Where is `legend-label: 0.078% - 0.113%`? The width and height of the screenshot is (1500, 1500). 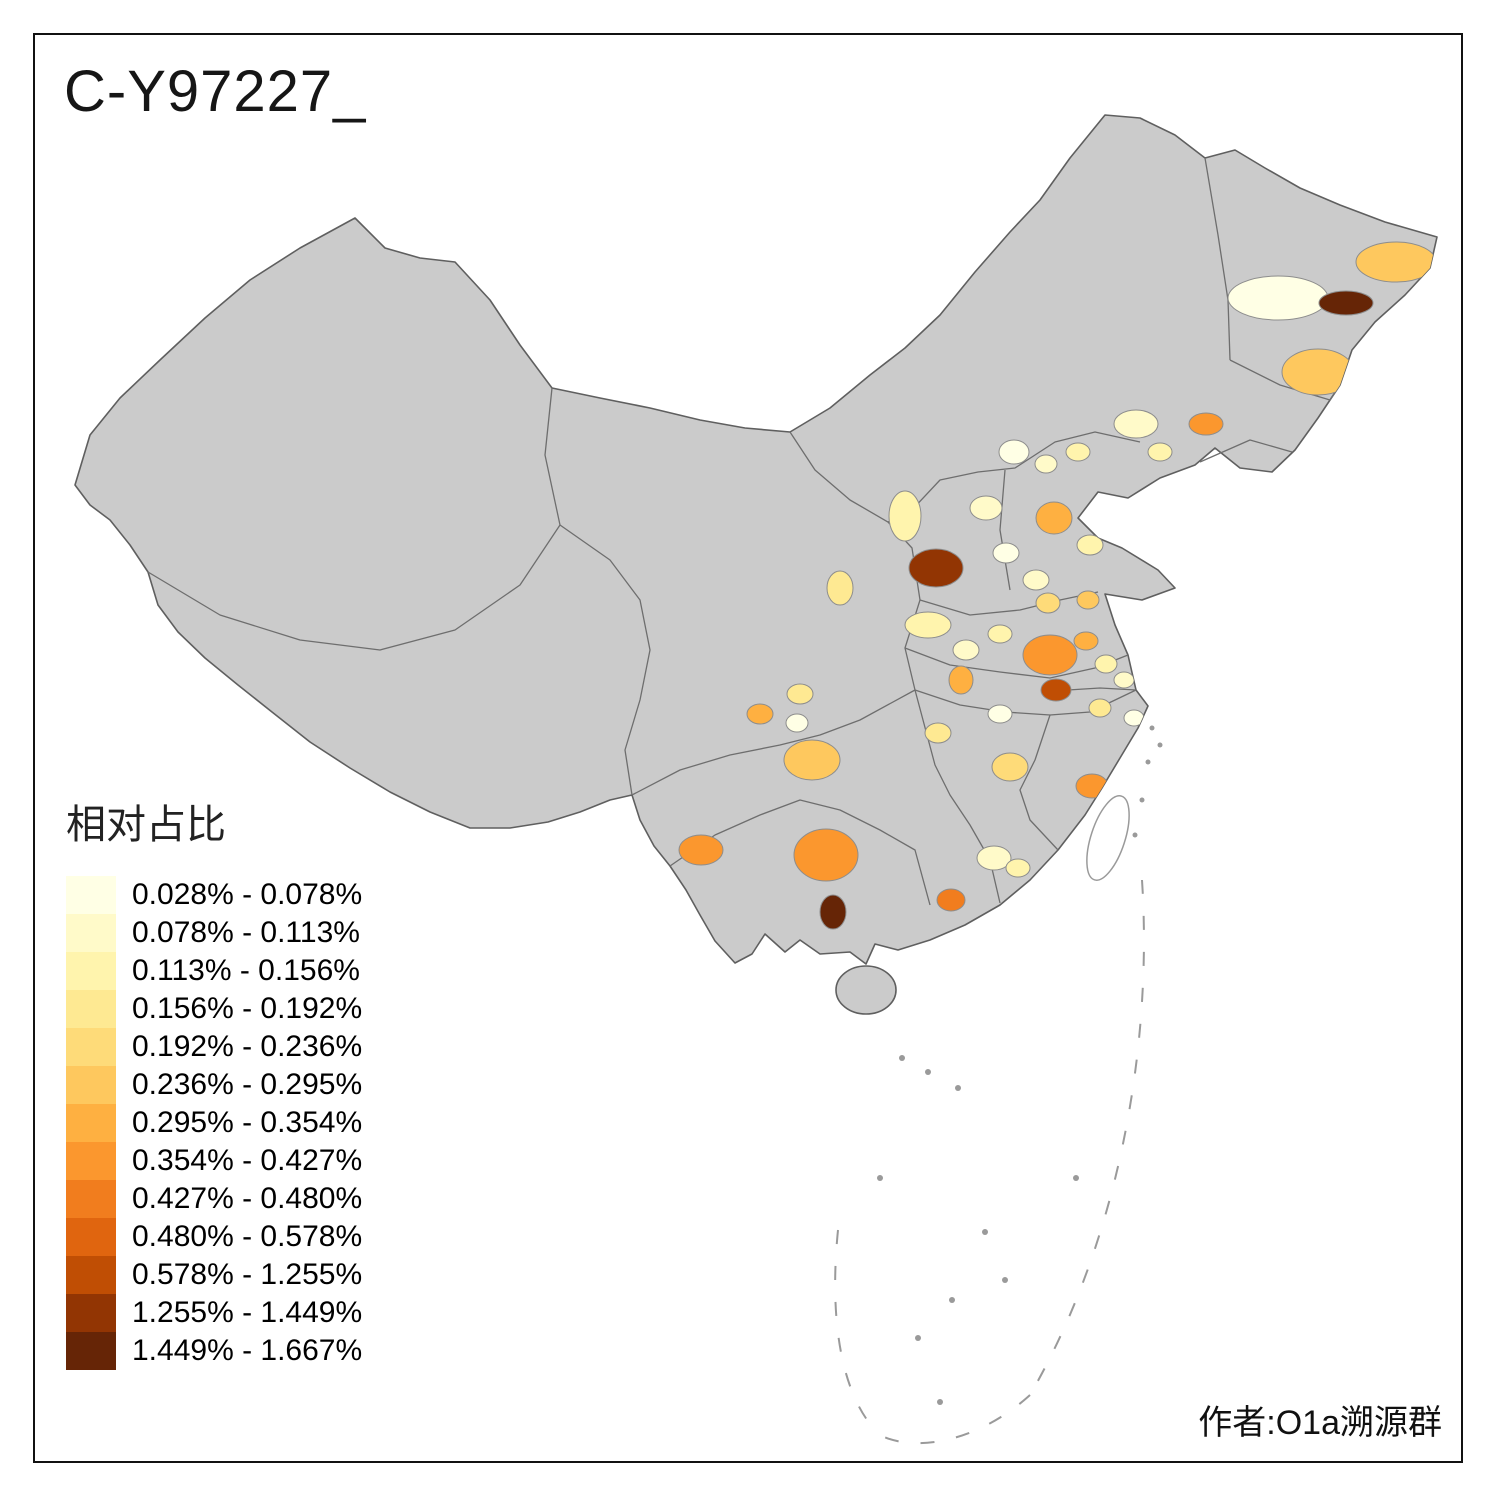
legend-label: 0.078% - 0.113% is located at coordinates (246, 932).